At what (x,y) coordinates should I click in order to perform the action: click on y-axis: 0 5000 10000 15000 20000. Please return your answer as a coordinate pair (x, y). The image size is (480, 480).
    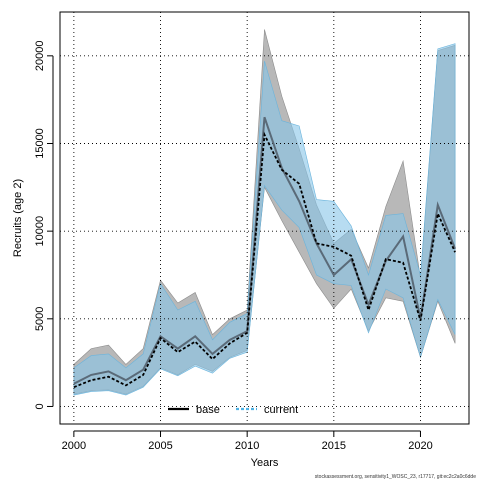
    Looking at the image, I should click on (44, 225).